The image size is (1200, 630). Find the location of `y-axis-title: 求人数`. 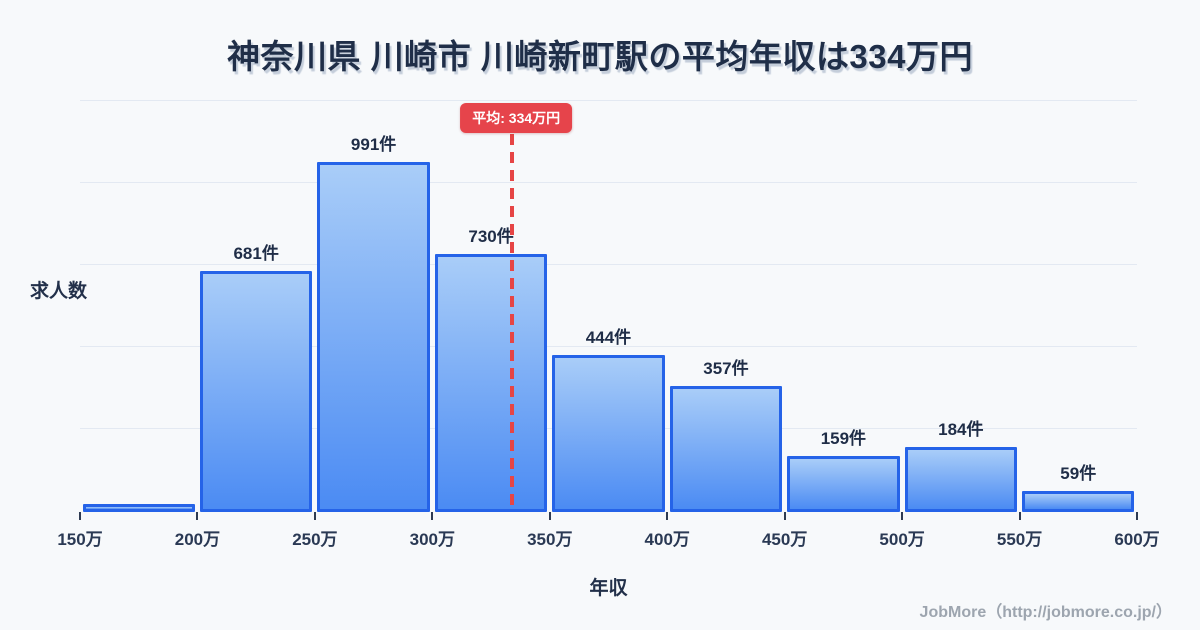

y-axis-title: 求人数 is located at coordinates (59, 291).